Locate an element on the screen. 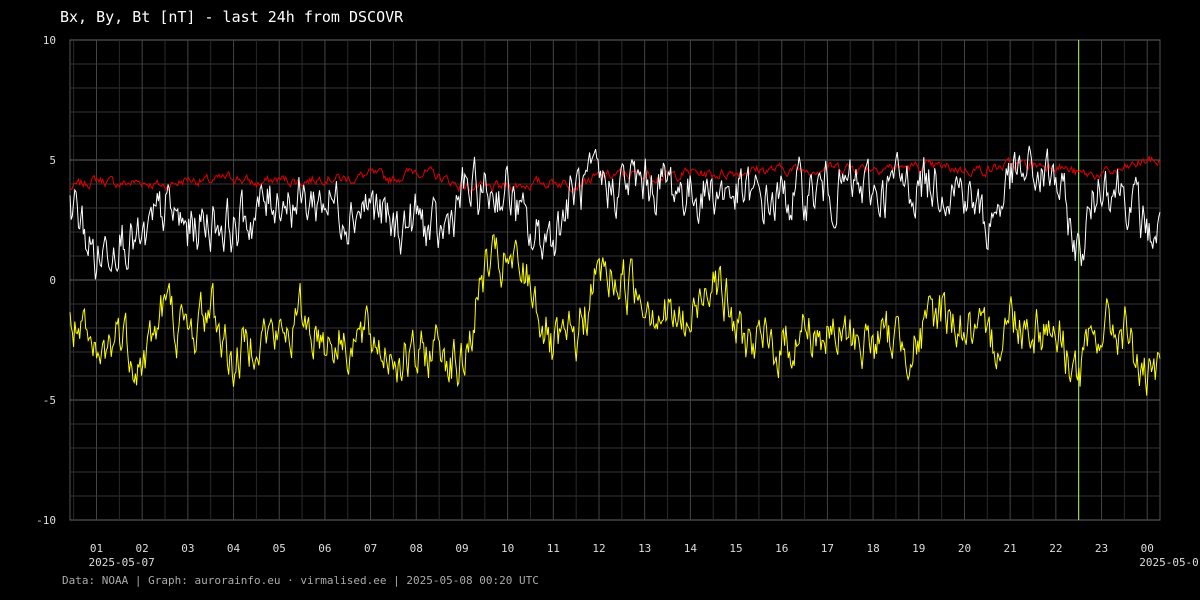  x-tick-label: 15 is located at coordinates (735, 548).